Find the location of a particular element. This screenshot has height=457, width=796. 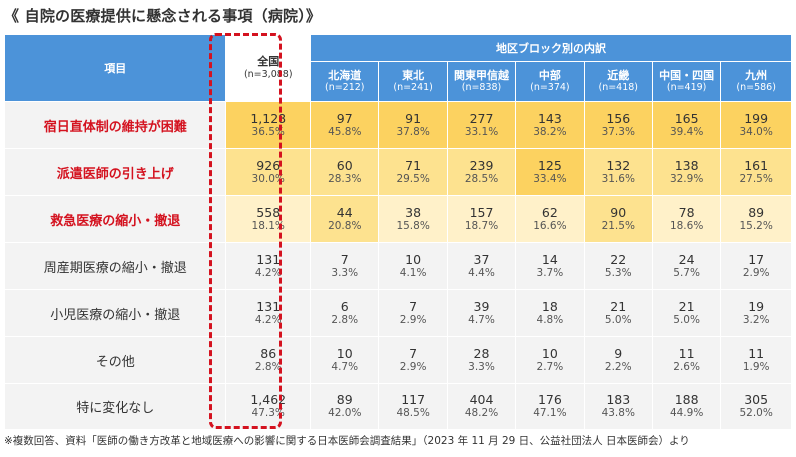

region-cell: 165 39.4% is located at coordinates (686, 125).